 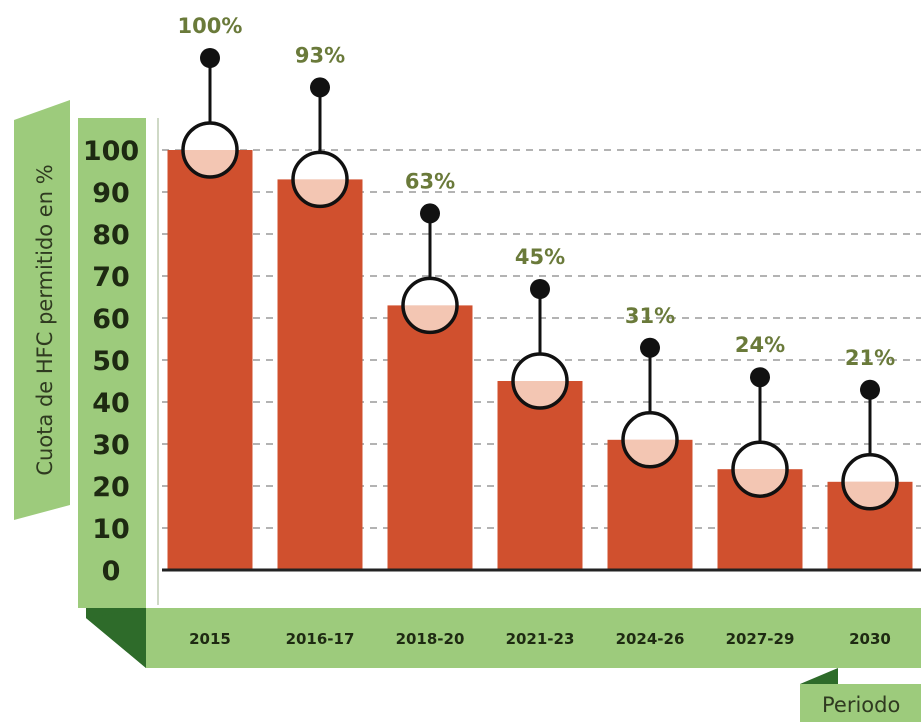 What do you see at coordinates (819, 676) in the screenshot?
I see `xaxis-title-fold` at bounding box center [819, 676].